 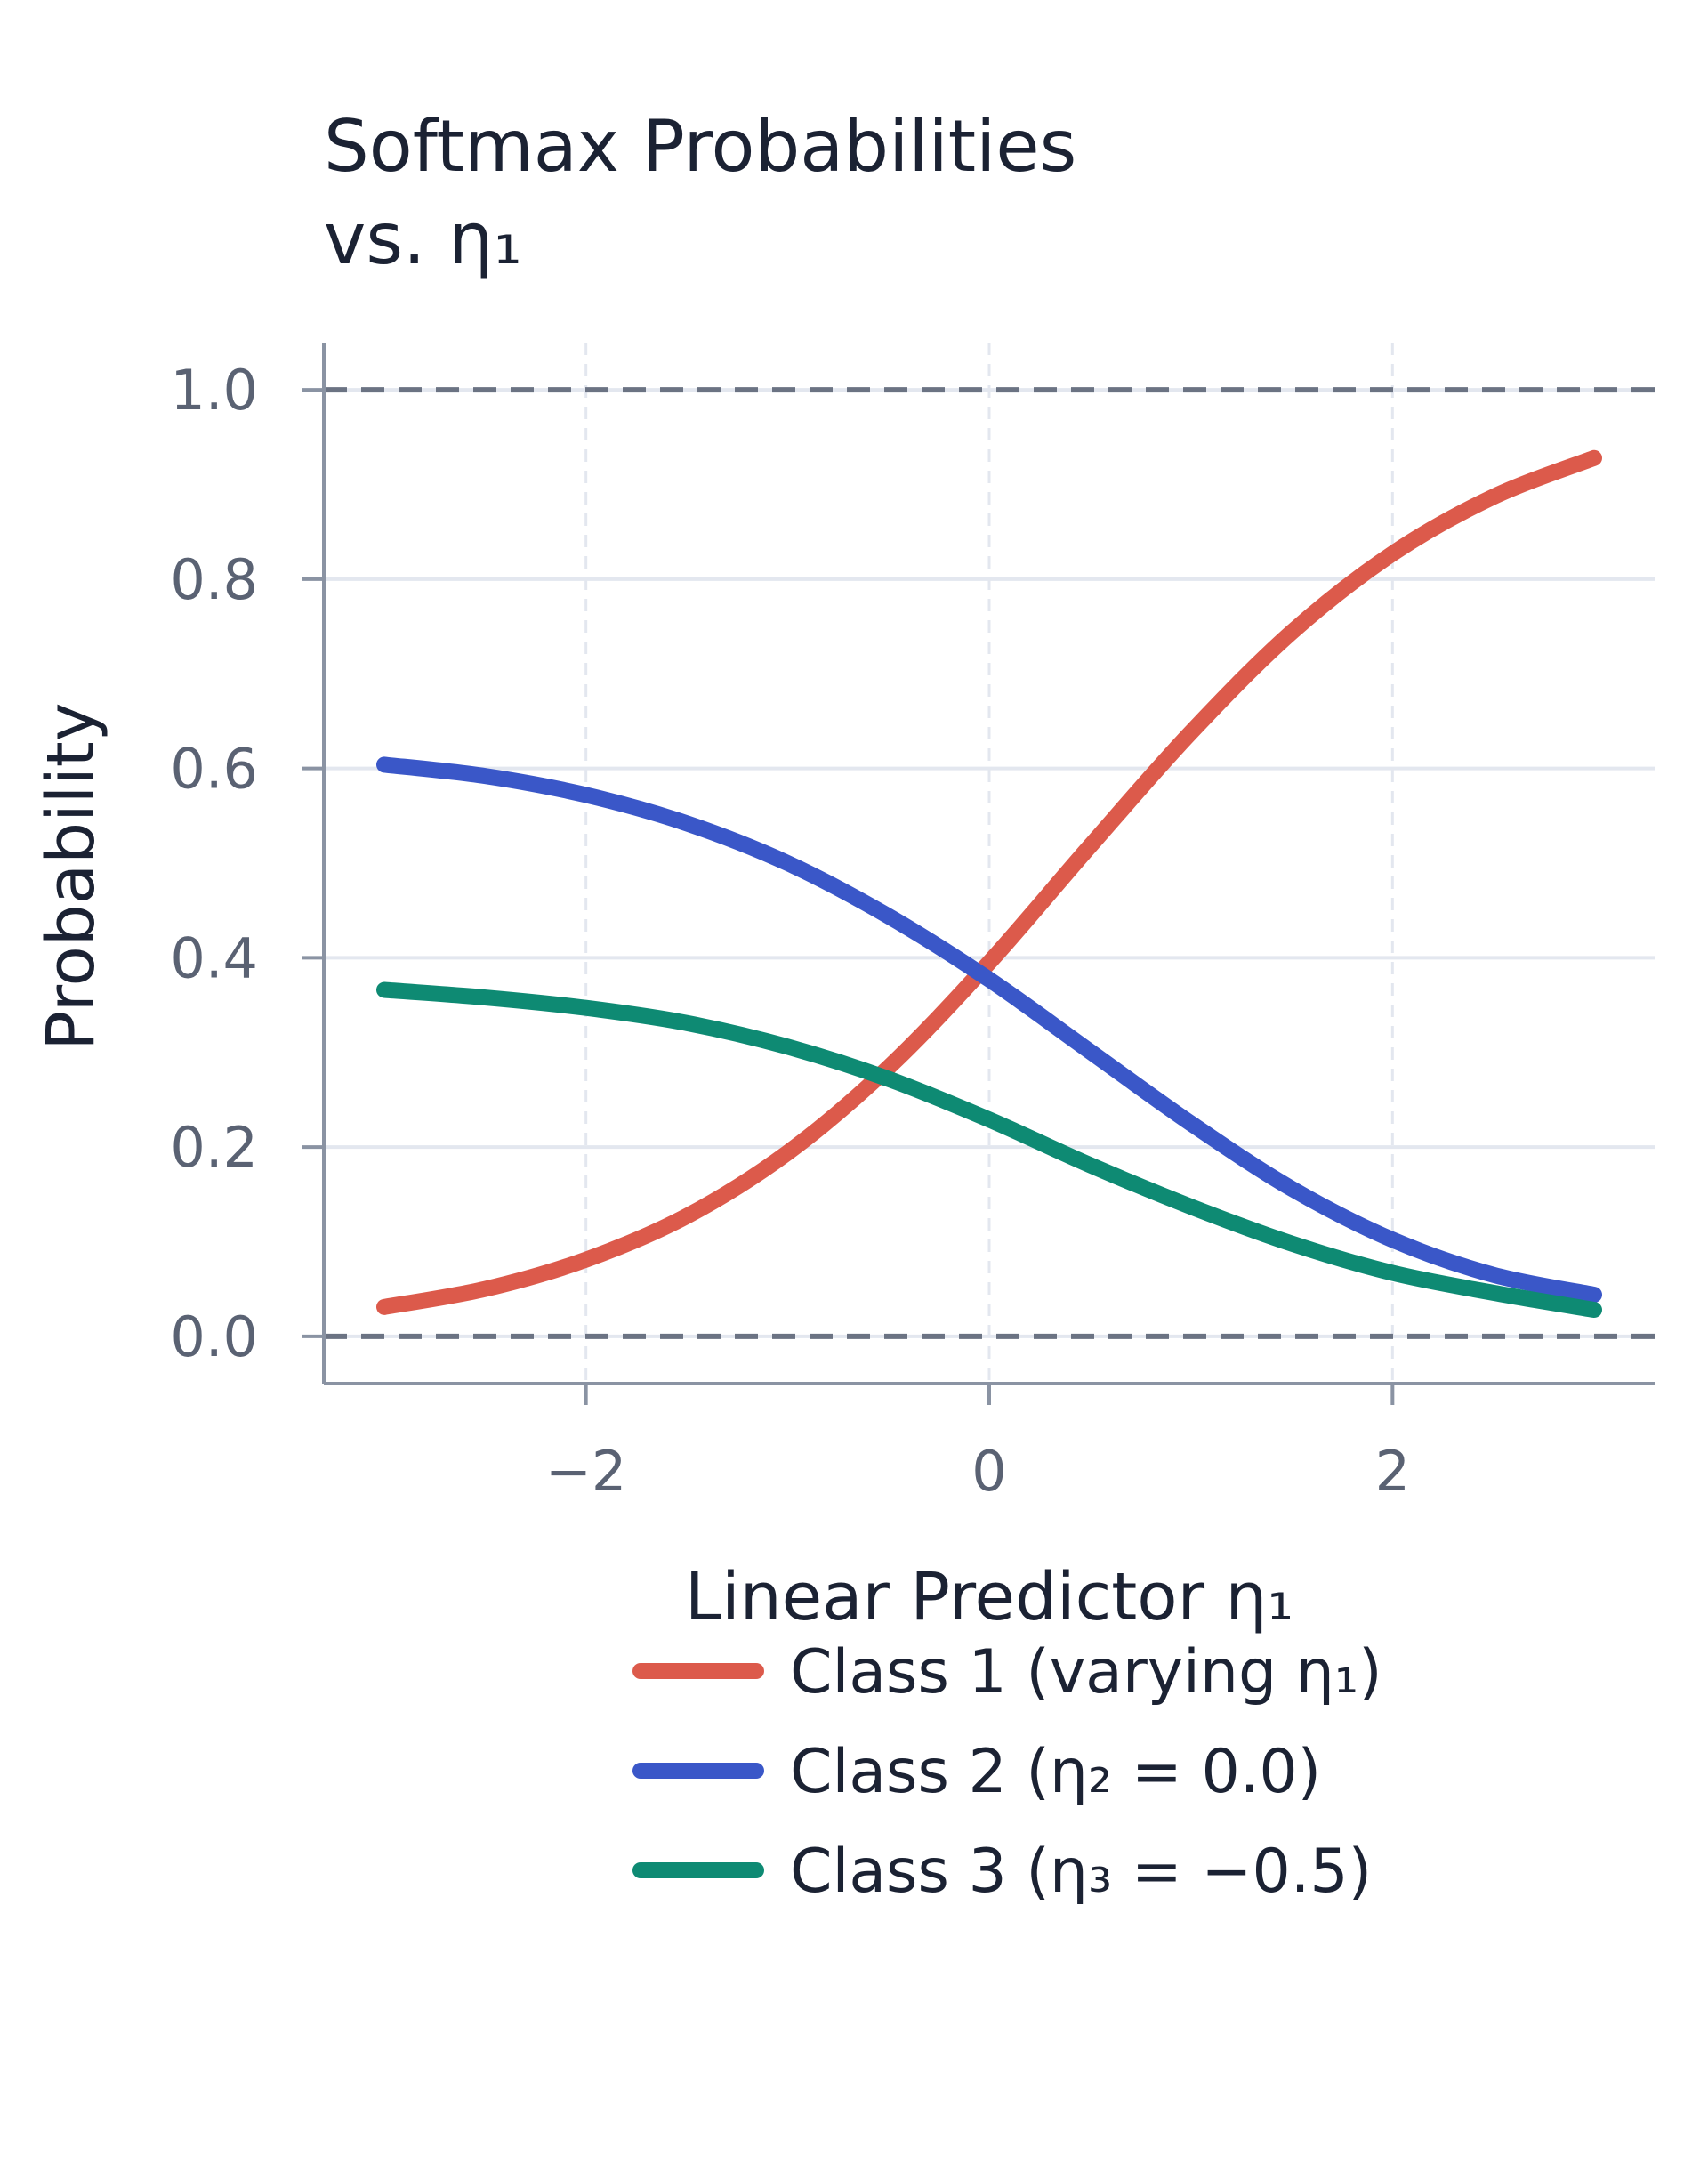 What do you see at coordinates (214, 1336) in the screenshot?
I see `y-tick-label: 0.0` at bounding box center [214, 1336].